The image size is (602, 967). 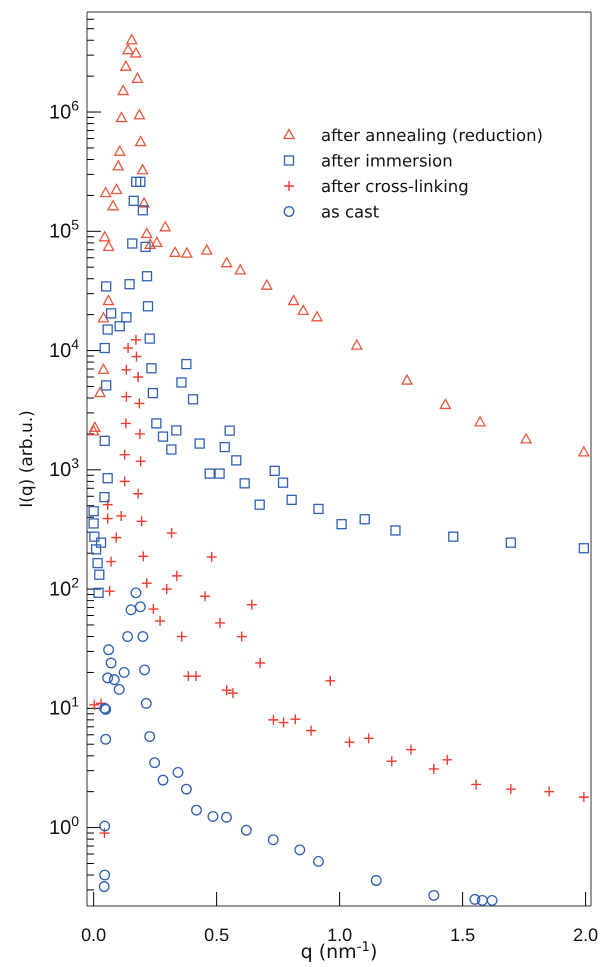 What do you see at coordinates (339, 934) in the screenshot?
I see `x-tick-label: 1.0` at bounding box center [339, 934].